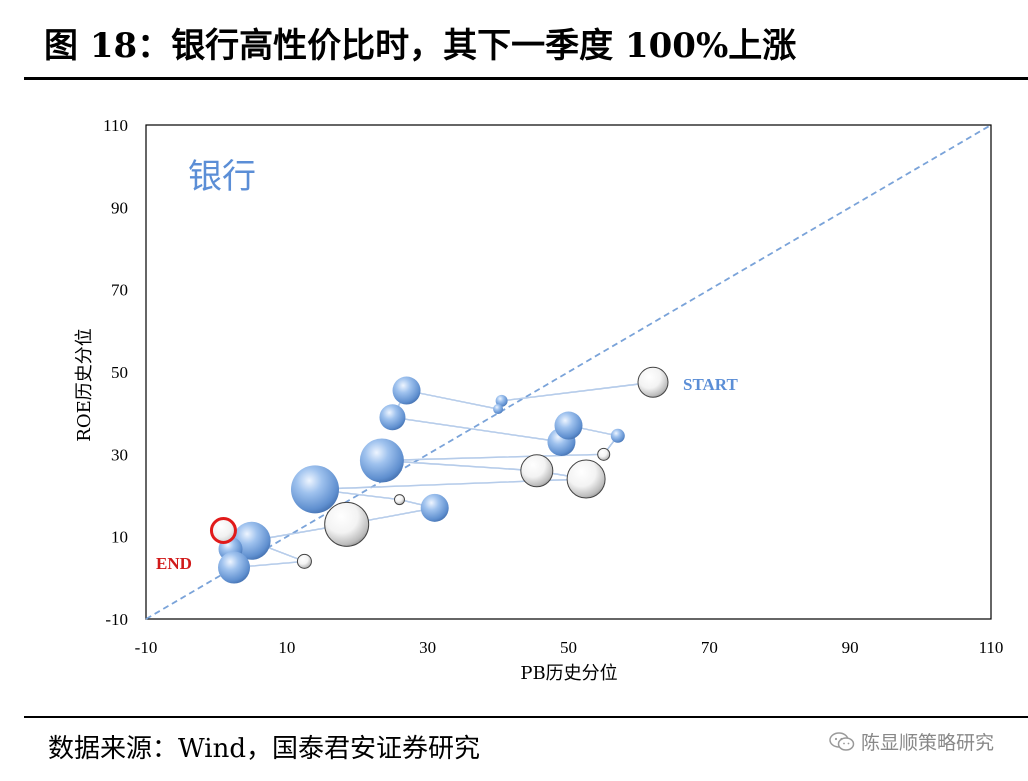  I want to click on source-rule, so click(526, 717).